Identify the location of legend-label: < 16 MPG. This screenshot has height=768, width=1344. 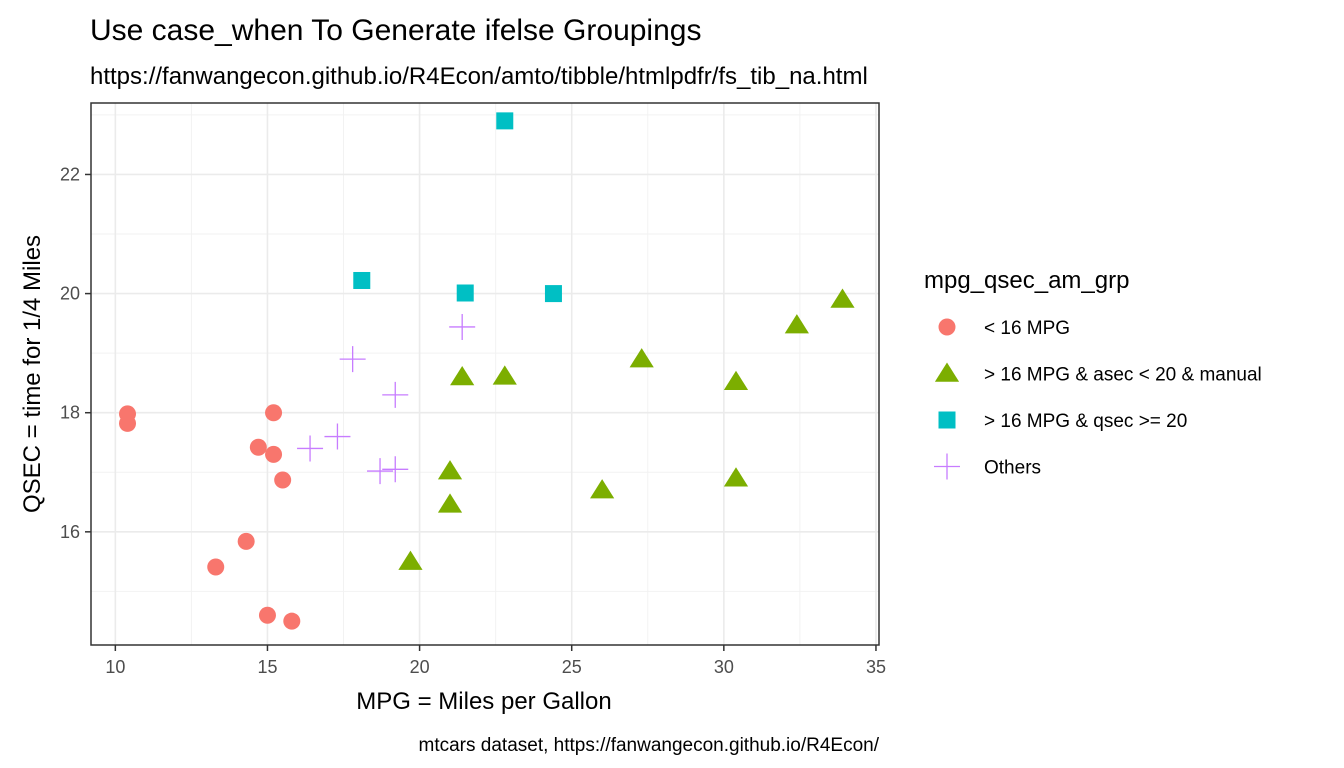
(1027, 328).